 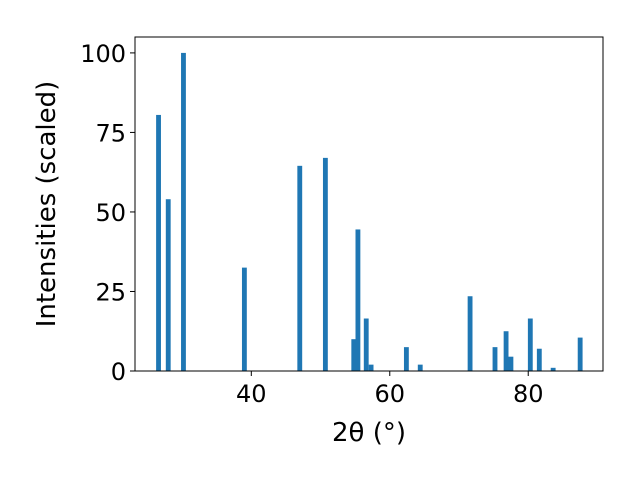 What do you see at coordinates (389, 394) in the screenshot?
I see `x-tick-label: 60` at bounding box center [389, 394].